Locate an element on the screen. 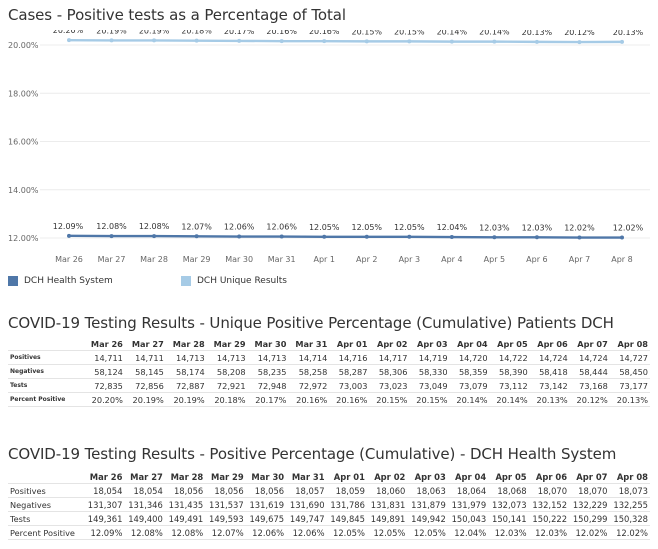  x-tick-label: Apr 3 is located at coordinates (409, 259).